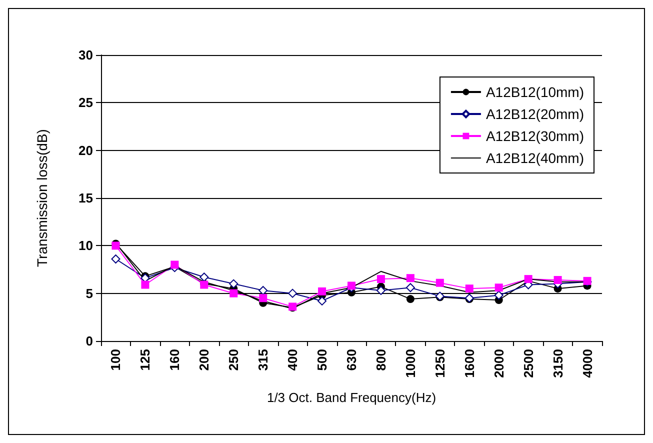  What do you see at coordinates (85, 198) in the screenshot?
I see `y-tick-label: 15` at bounding box center [85, 198].